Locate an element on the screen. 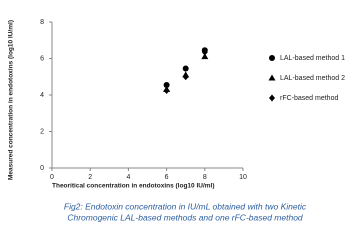 This screenshot has height=250, width=360. y-tick-label: 4 is located at coordinates (42, 95).